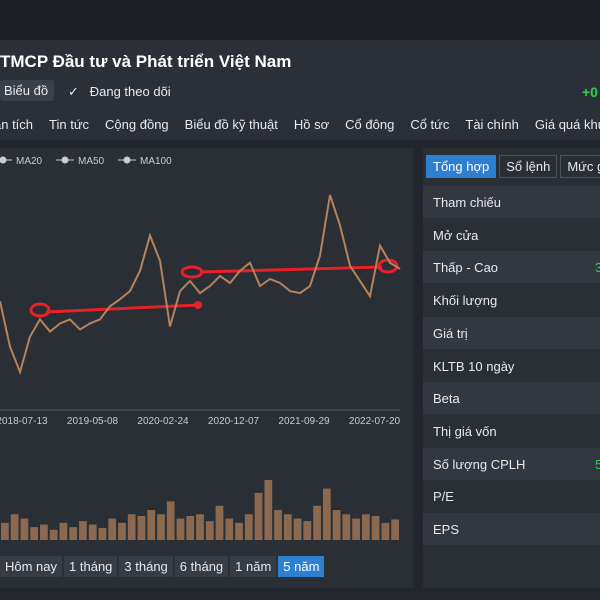 The image size is (600, 600). What do you see at coordinates (446, 399) in the screenshot?
I see `stat-label: Beta` at bounding box center [446, 399].